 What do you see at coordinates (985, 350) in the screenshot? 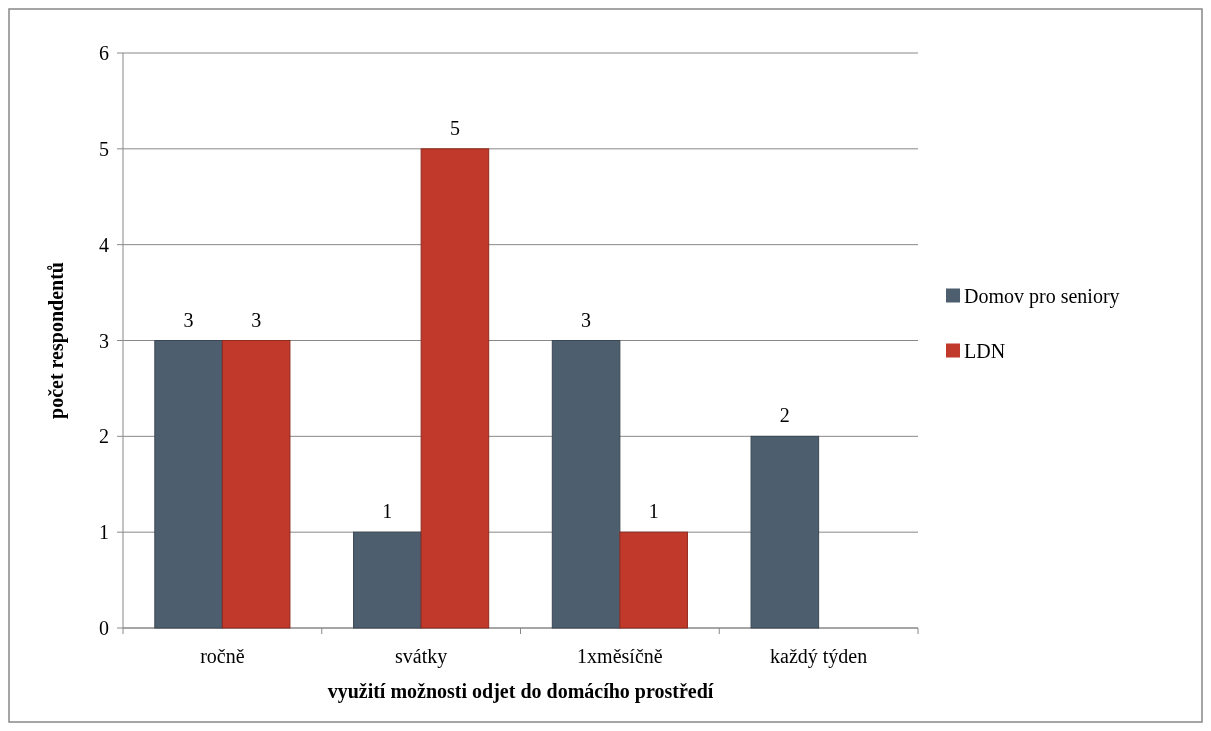
I see `legend-label: LDN` at bounding box center [985, 350].